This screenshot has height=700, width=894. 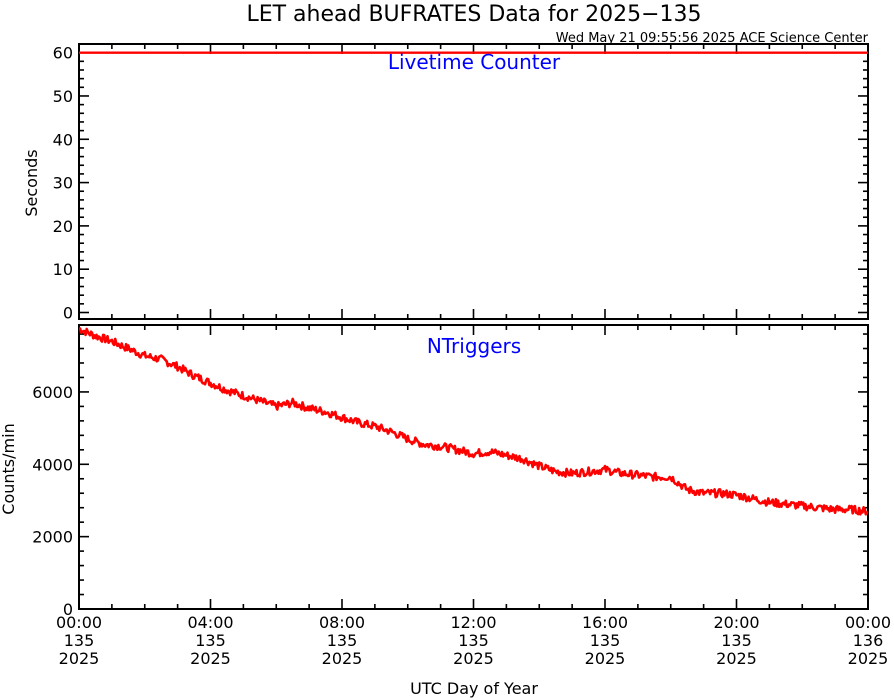 What do you see at coordinates (52, 537) in the screenshot?
I see `ntriggers-ytick-label: 2000` at bounding box center [52, 537].